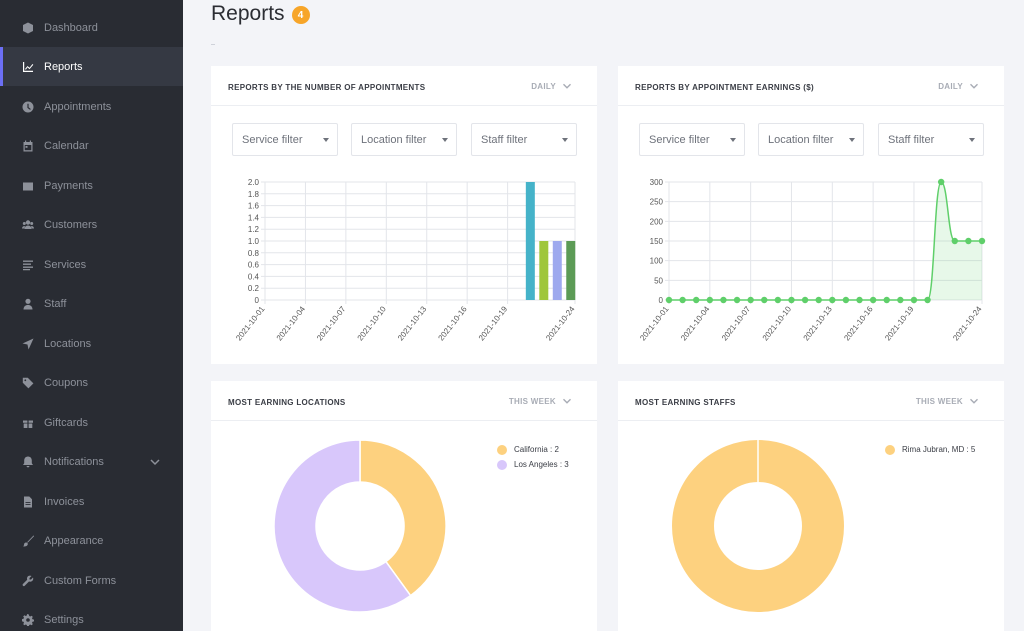  What do you see at coordinates (394, 139) in the screenshot?
I see `filter-label: Location filter` at bounding box center [394, 139].